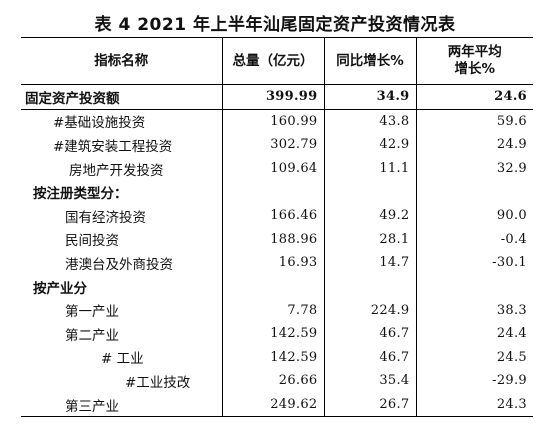 Image resolution: width=550 pixels, height=424 pixels. What do you see at coordinates (121, 97) in the screenshot?
I see `row-name: 固定资产投资额` at bounding box center [121, 97].